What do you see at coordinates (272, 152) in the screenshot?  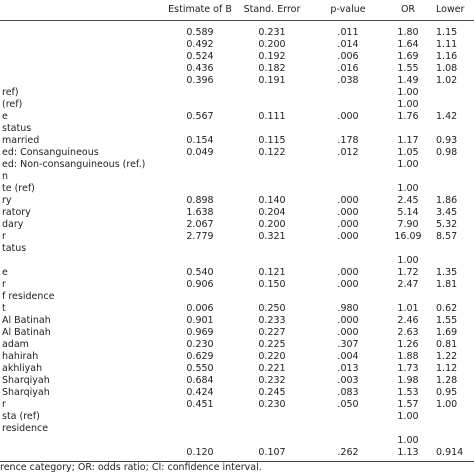 I see `table-cell: 0.122` at bounding box center [272, 152].